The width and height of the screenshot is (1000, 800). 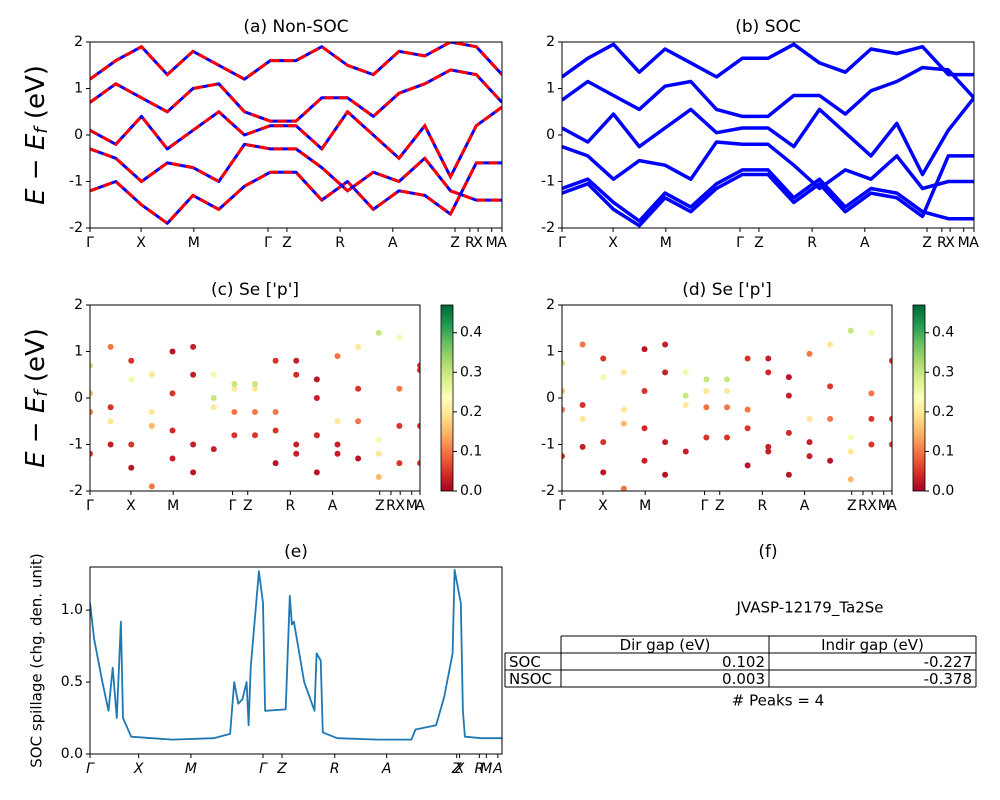 I want to click on y-label-main: E − E, so click(x=36, y=169).